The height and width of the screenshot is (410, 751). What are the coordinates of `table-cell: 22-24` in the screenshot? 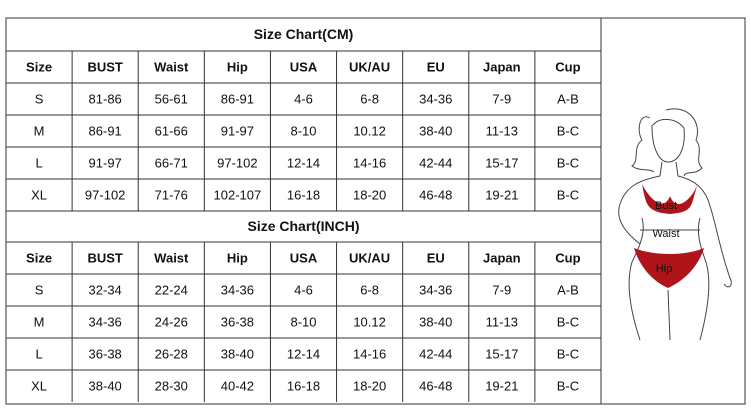 It's located at (171, 289).